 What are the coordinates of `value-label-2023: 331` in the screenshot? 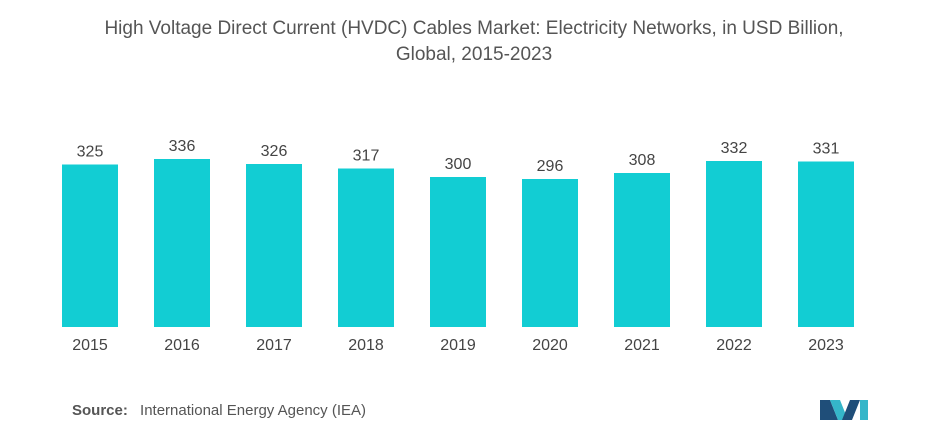 It's located at (826, 149).